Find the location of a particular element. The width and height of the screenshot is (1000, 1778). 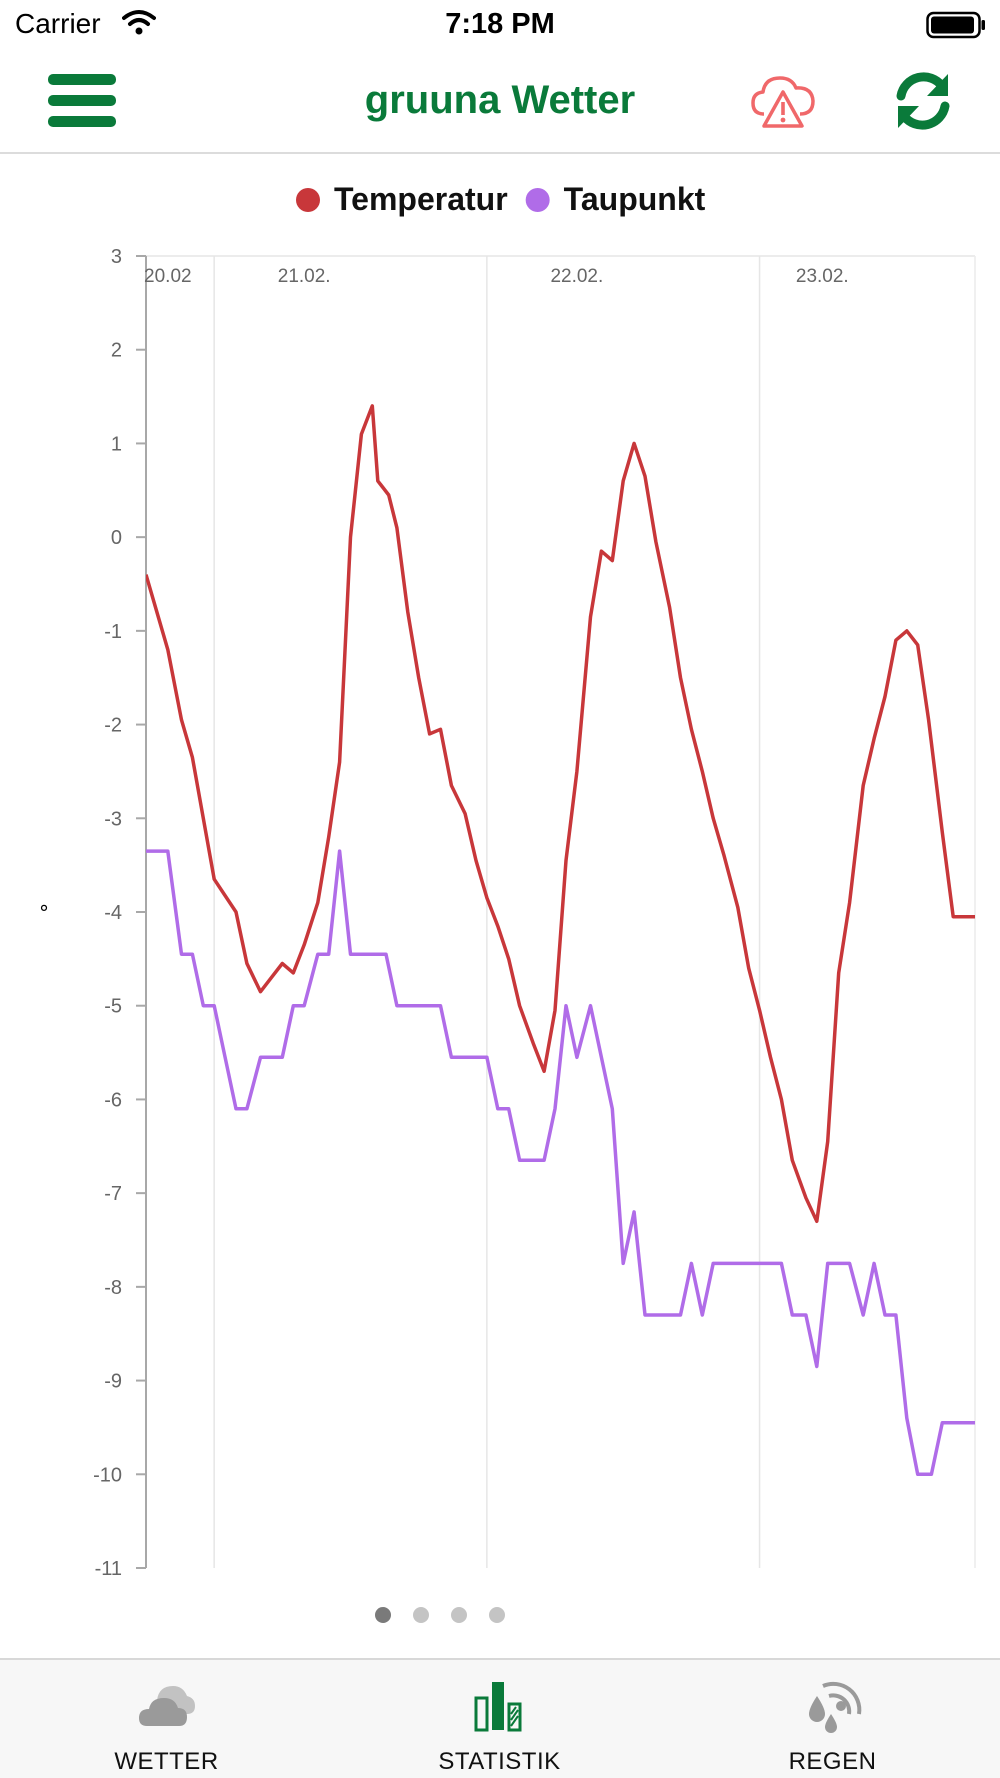

status-bar: Carrier 7:18 PM is located at coordinates (500, 25).